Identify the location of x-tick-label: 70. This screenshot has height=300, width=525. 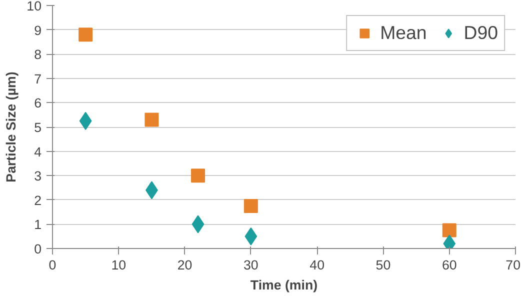
(513, 265).